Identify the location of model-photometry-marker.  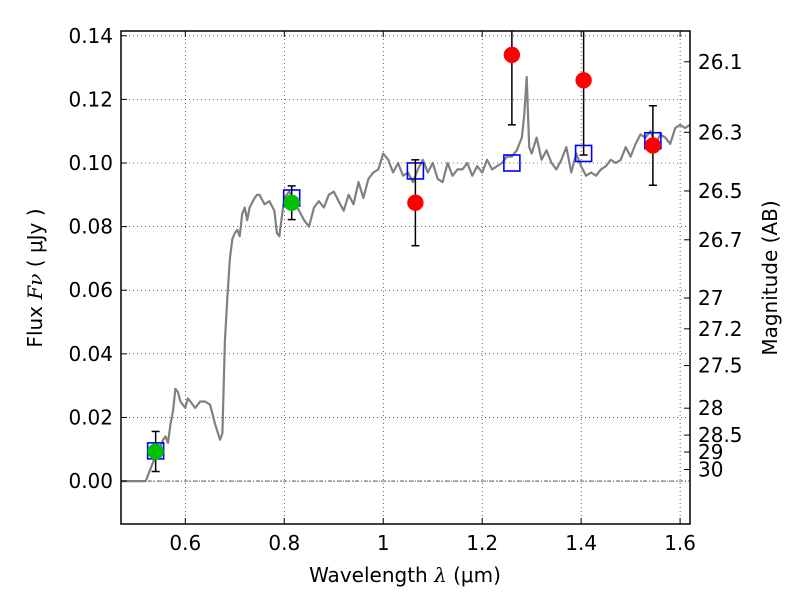
(512, 163).